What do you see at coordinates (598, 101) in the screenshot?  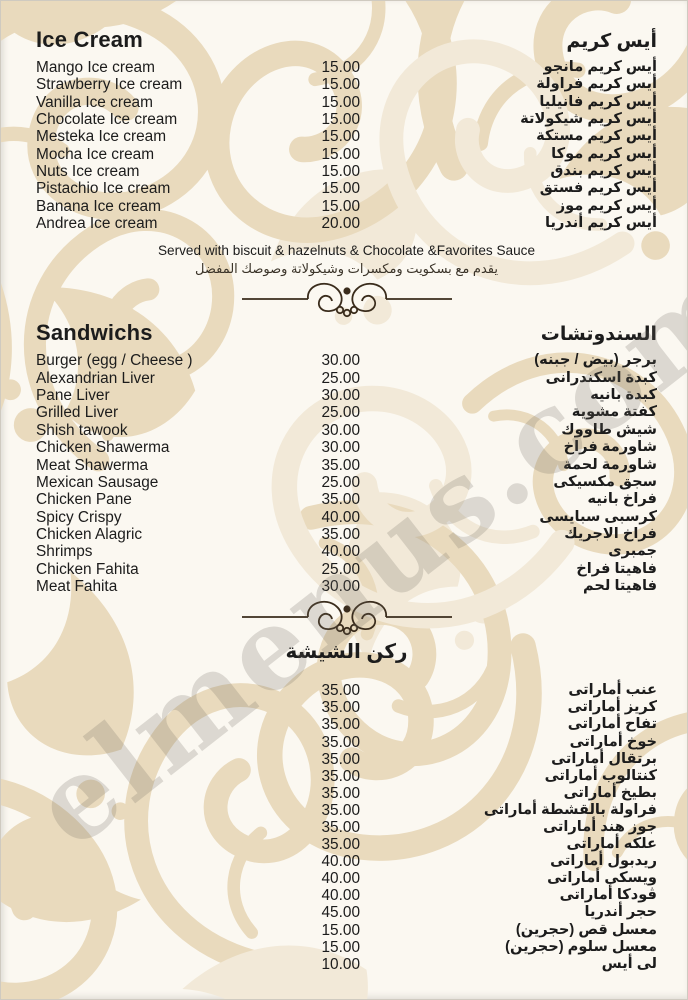 I see `item-name-ar: أيس كريم فانيليا` at bounding box center [598, 101].